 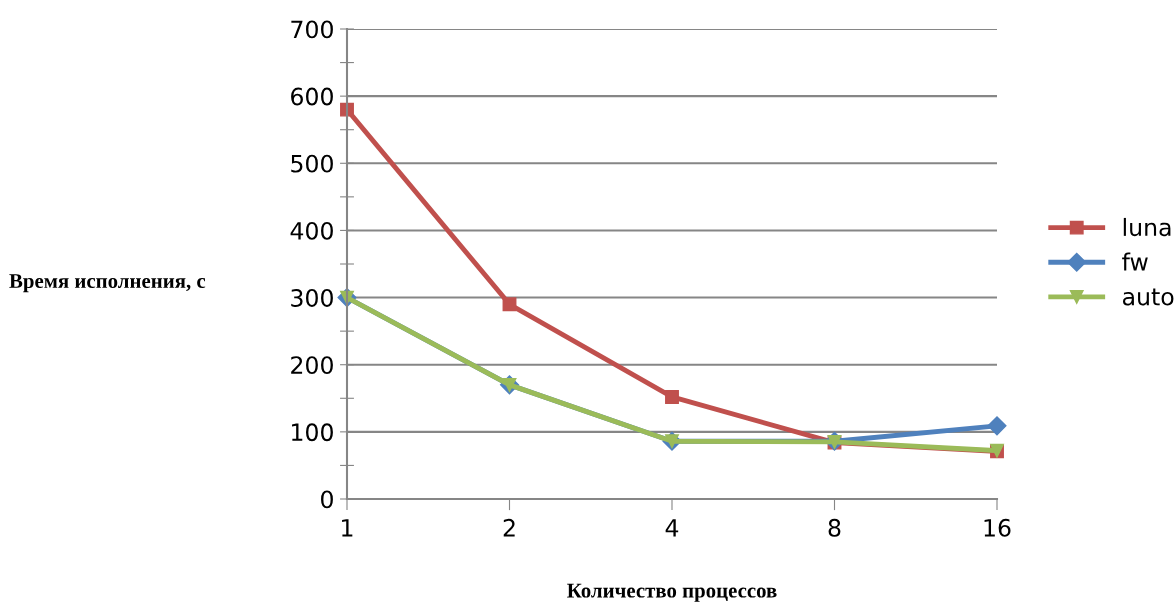 What do you see at coordinates (347, 528) in the screenshot?
I see `x-tick-label: 1` at bounding box center [347, 528].